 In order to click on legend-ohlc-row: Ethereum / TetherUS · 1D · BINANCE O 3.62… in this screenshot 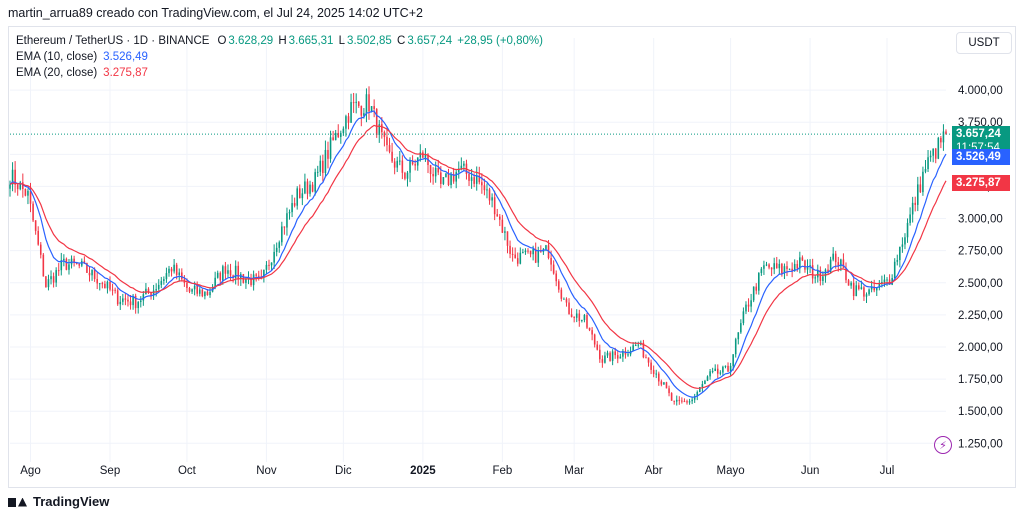, I will do `click(281, 41)`.